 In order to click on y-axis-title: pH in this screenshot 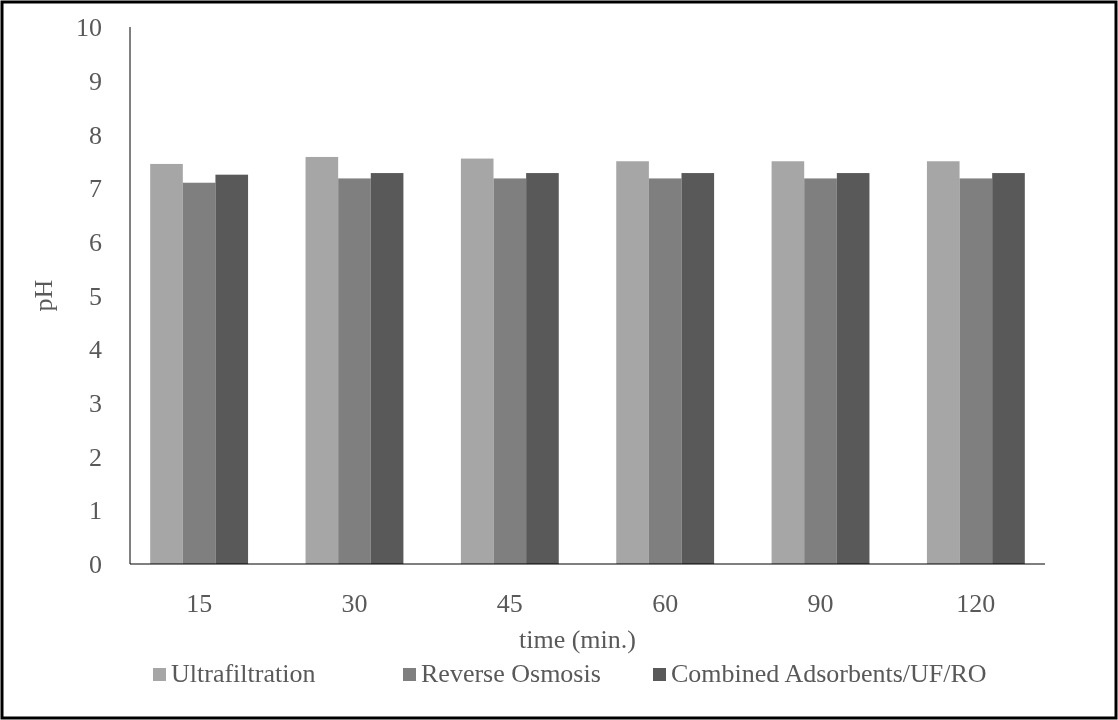, I will do `click(43, 295)`.